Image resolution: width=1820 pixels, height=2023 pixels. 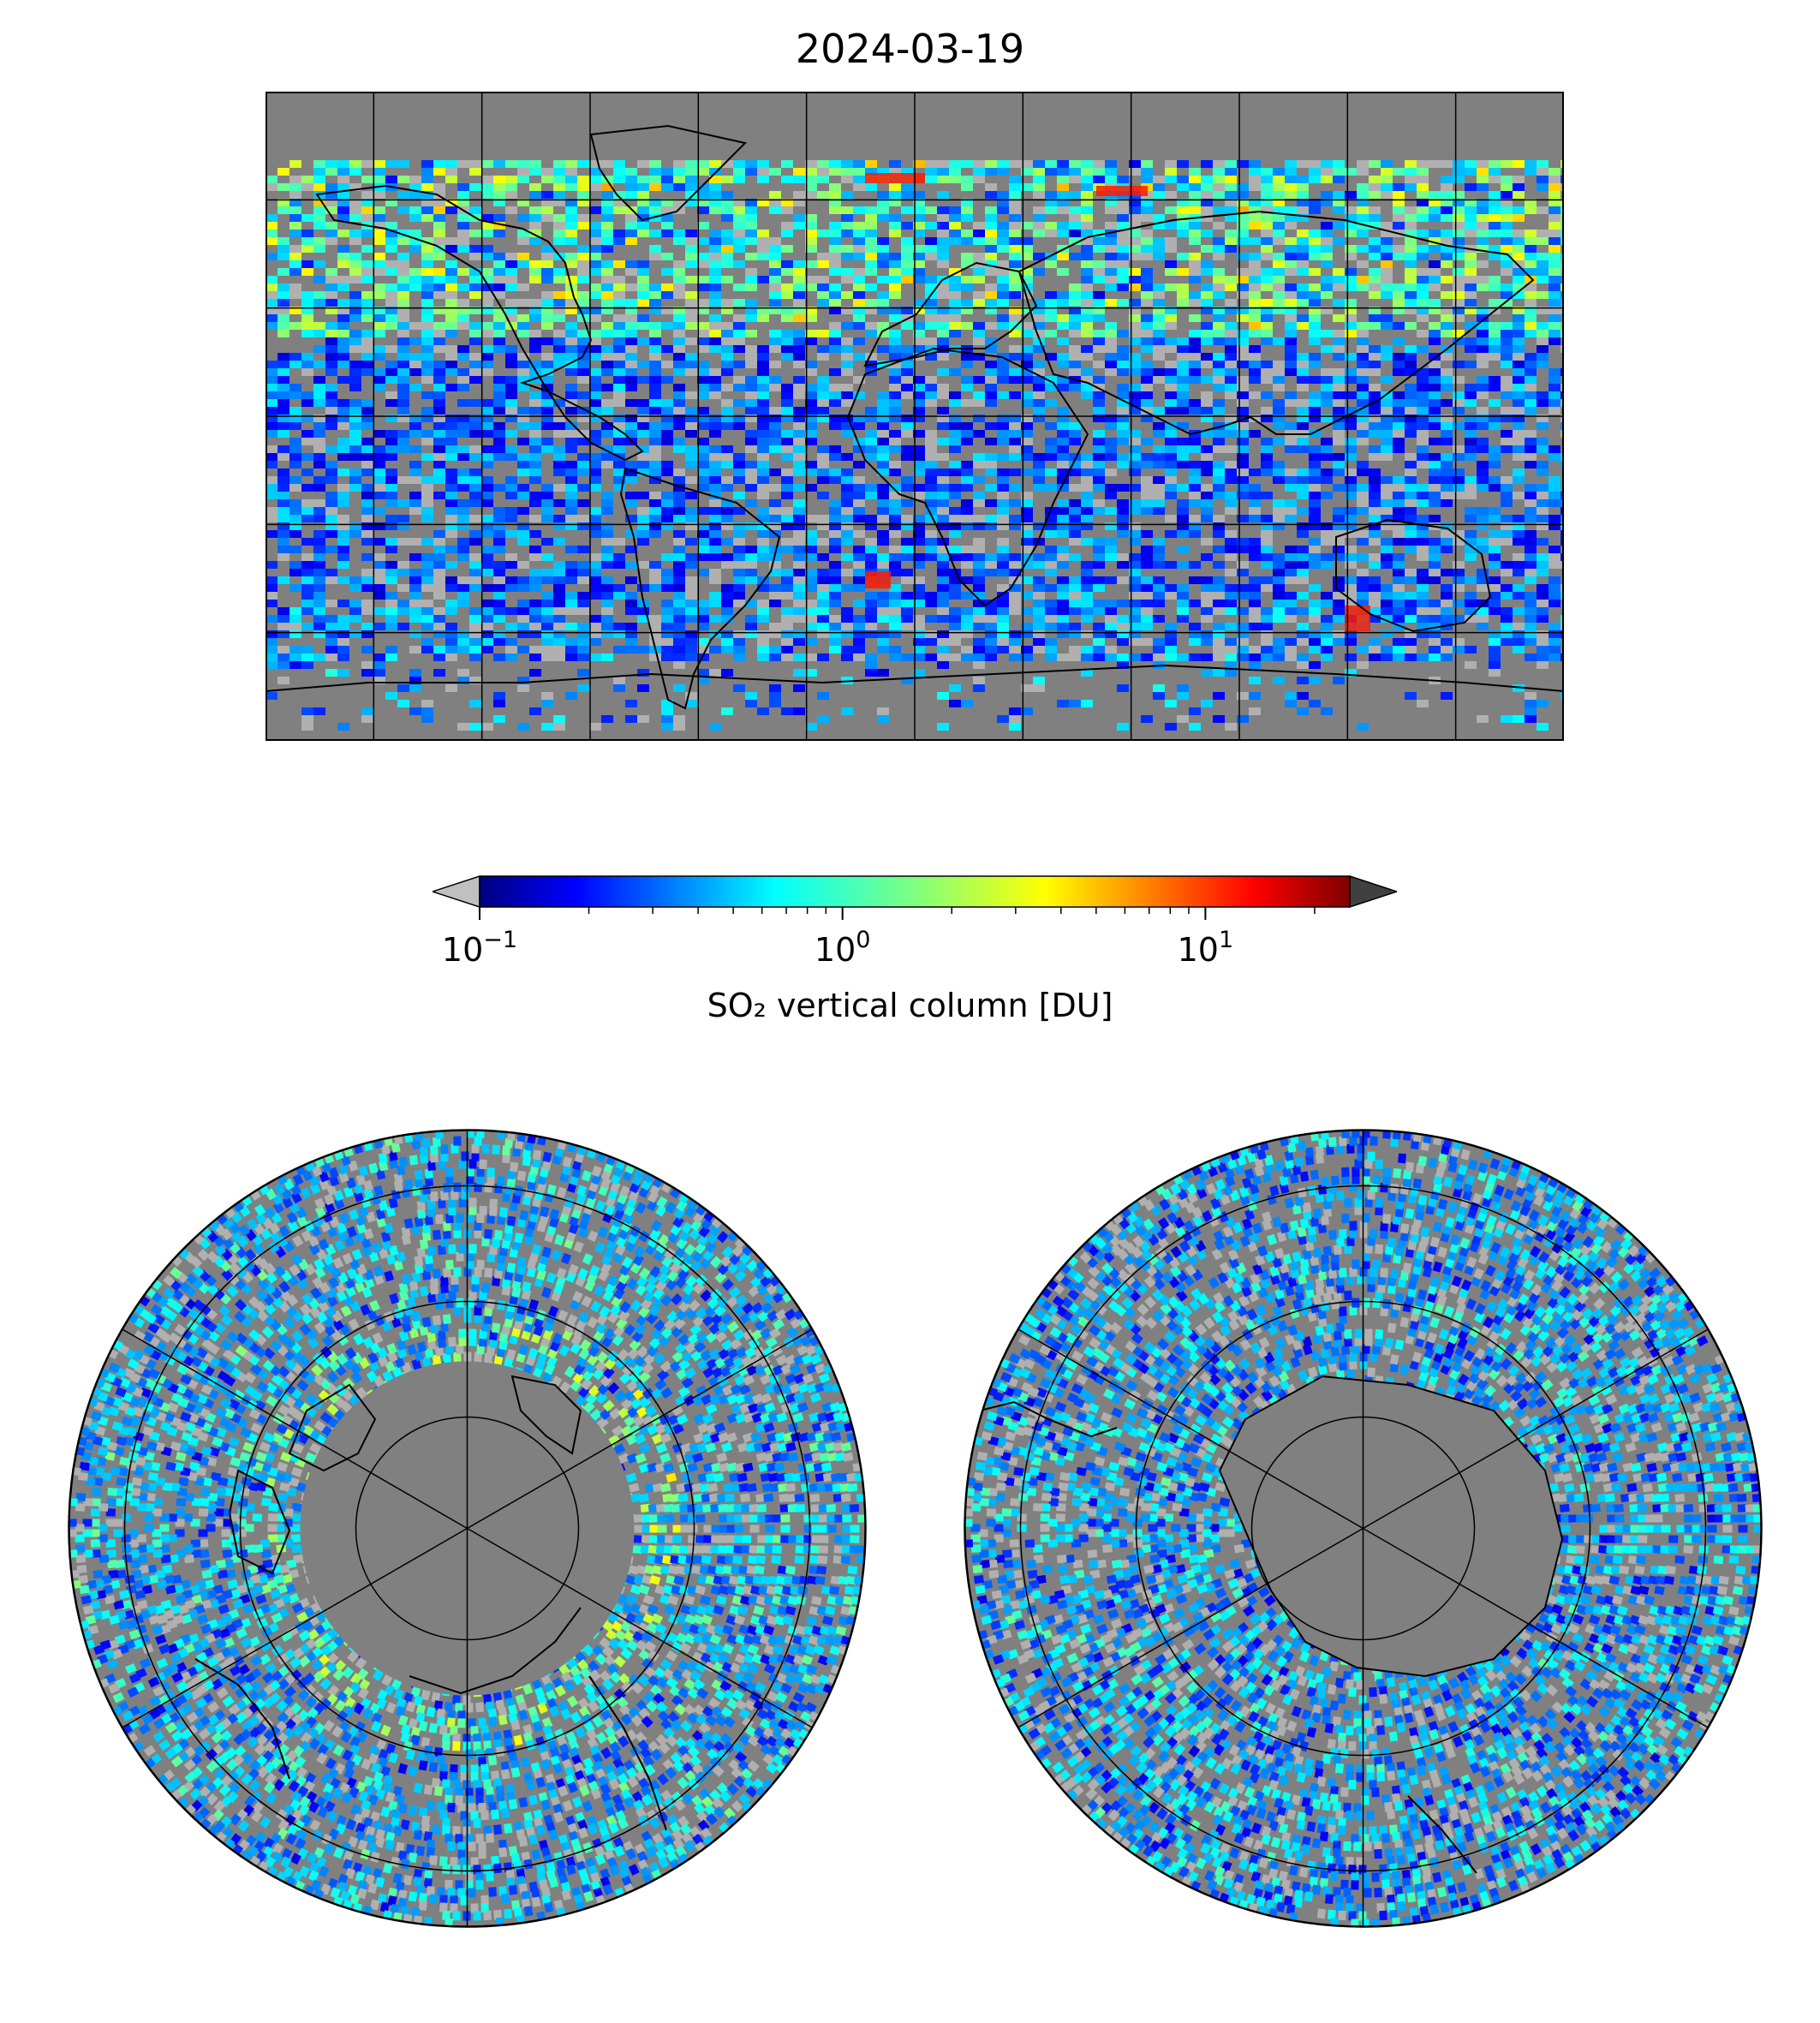 What do you see at coordinates (1206, 948) in the screenshot?
I see `colorbar-tick-label: 10¹` at bounding box center [1206, 948].